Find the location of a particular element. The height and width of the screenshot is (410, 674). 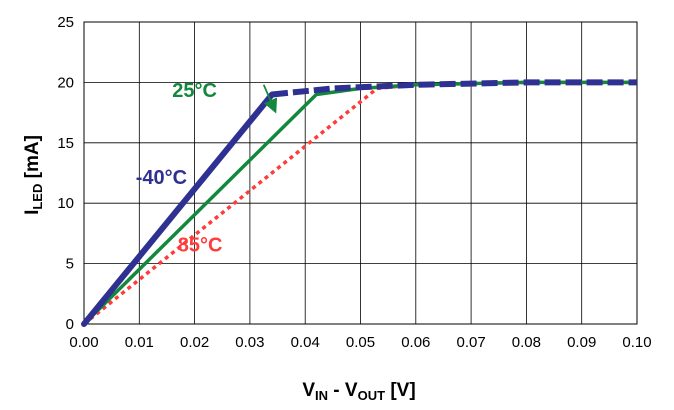

label-minus40c: -40°C is located at coordinates (161, 178).